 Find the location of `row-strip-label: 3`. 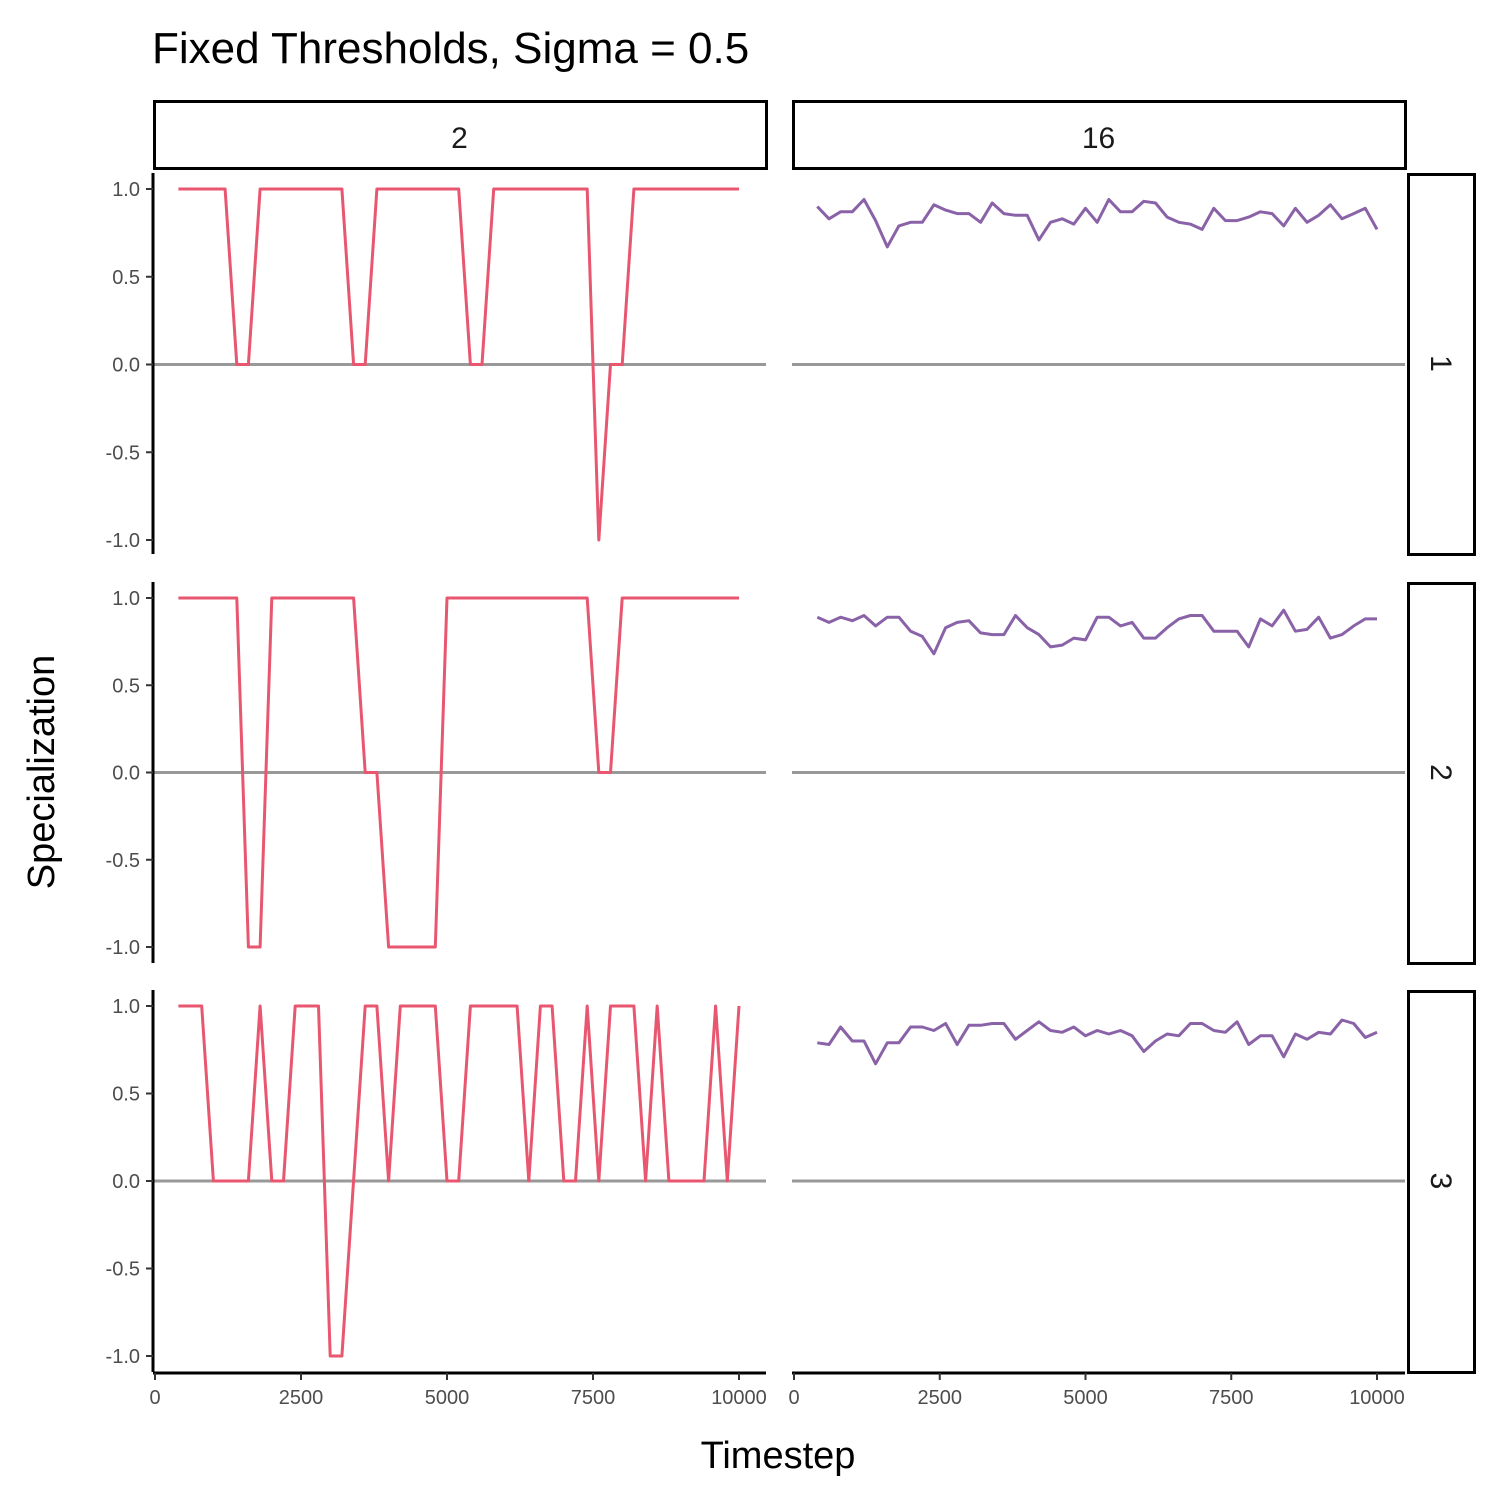

row-strip-label: 3 is located at coordinates (1440, 1181).